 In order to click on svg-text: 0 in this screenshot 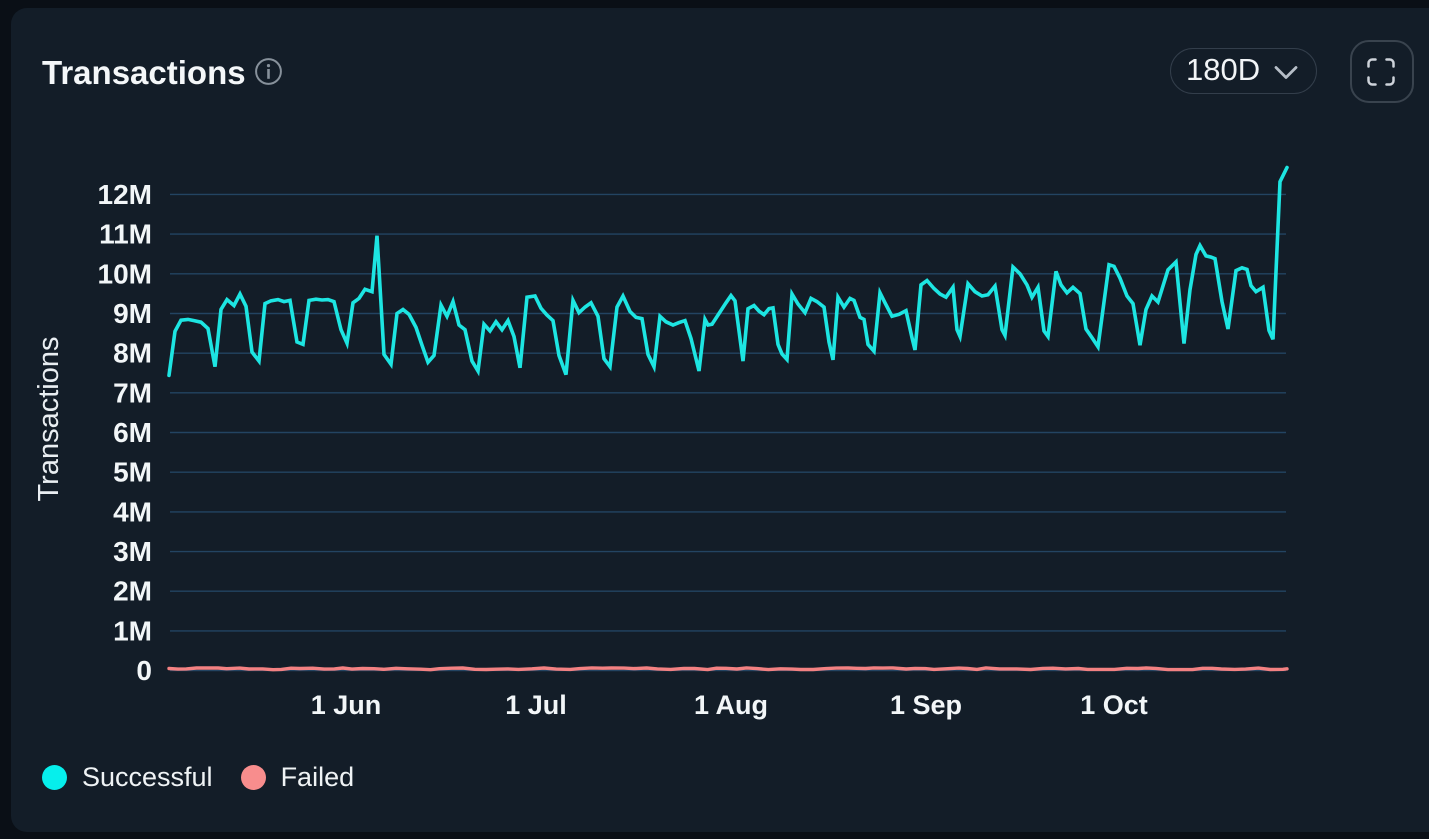, I will do `click(144, 670)`.